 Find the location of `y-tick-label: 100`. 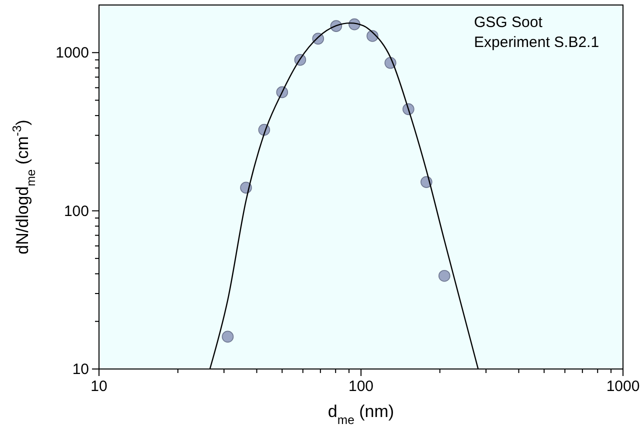

y-tick-label: 100 is located at coordinates (76, 211).